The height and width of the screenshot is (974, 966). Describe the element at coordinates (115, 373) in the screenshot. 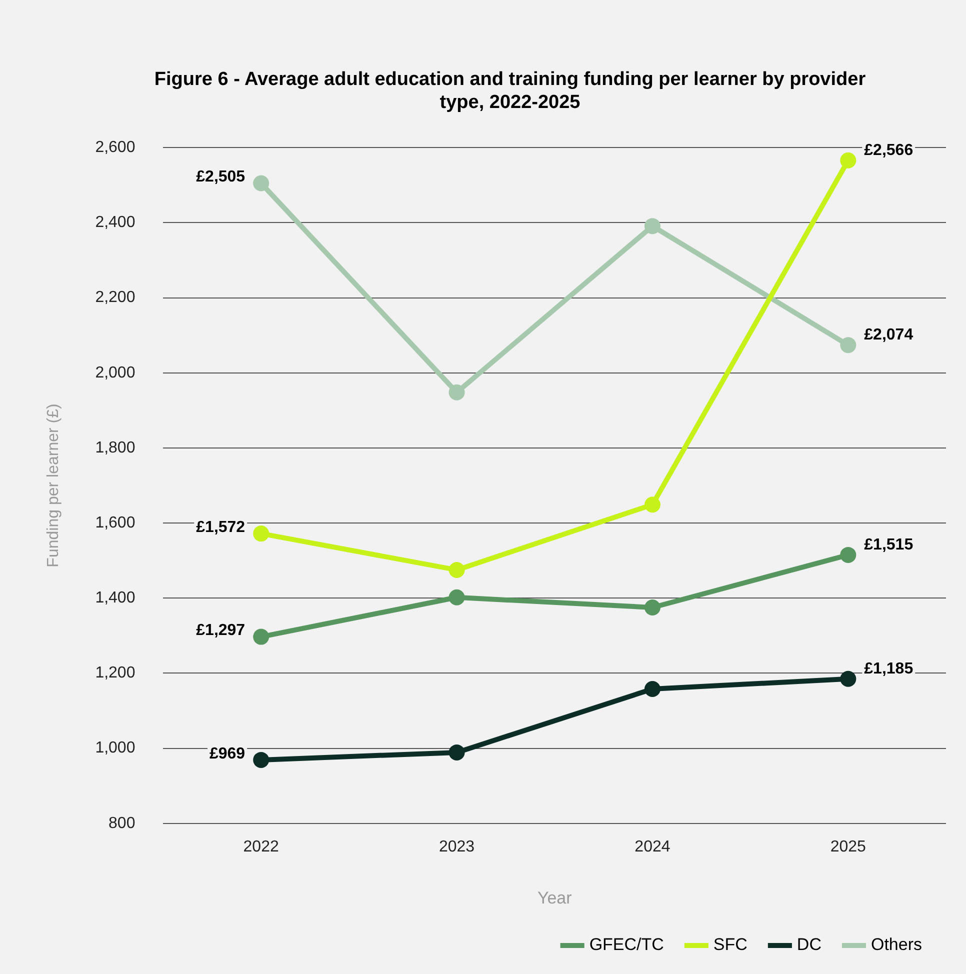

I see `y-tick-label: 2,000` at that location.